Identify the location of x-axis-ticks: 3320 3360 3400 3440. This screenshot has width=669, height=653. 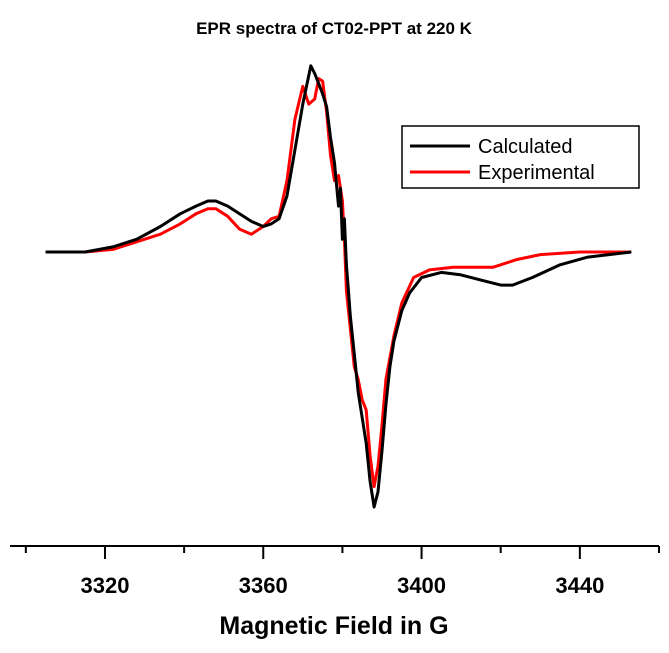
(342, 572).